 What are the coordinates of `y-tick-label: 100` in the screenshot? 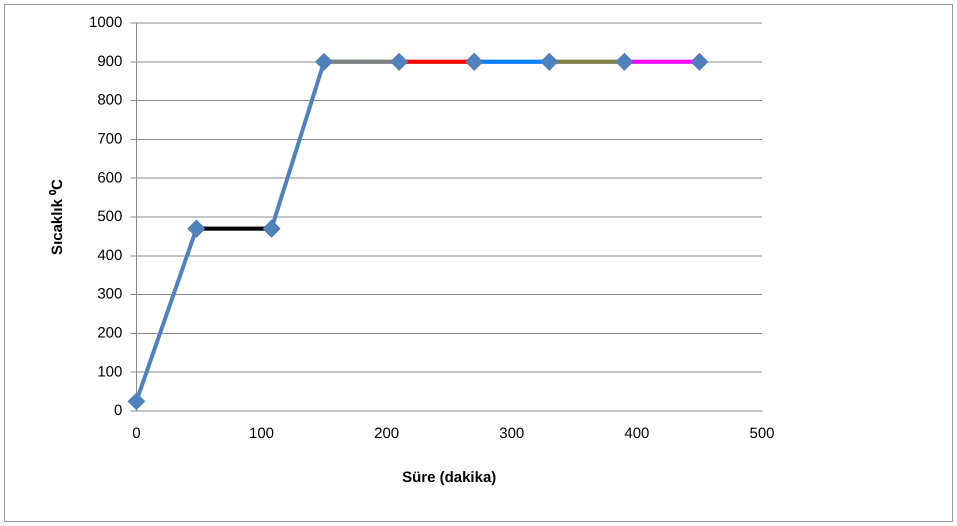 It's located at (109, 371).